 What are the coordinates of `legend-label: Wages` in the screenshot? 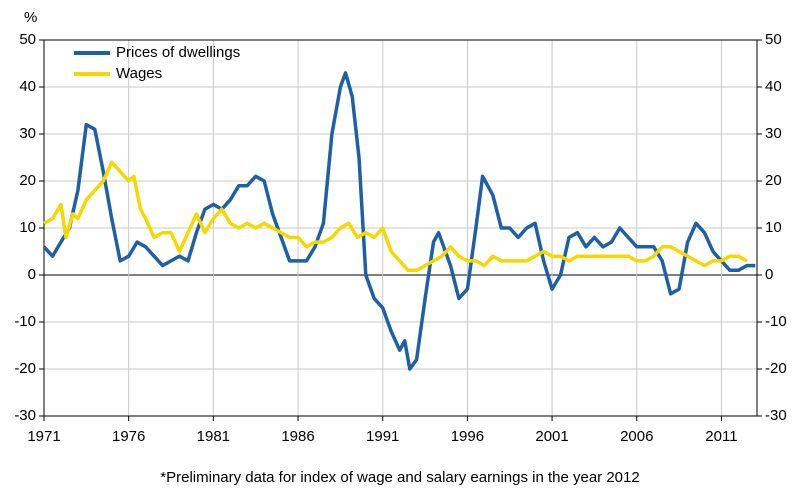 It's located at (139, 73).